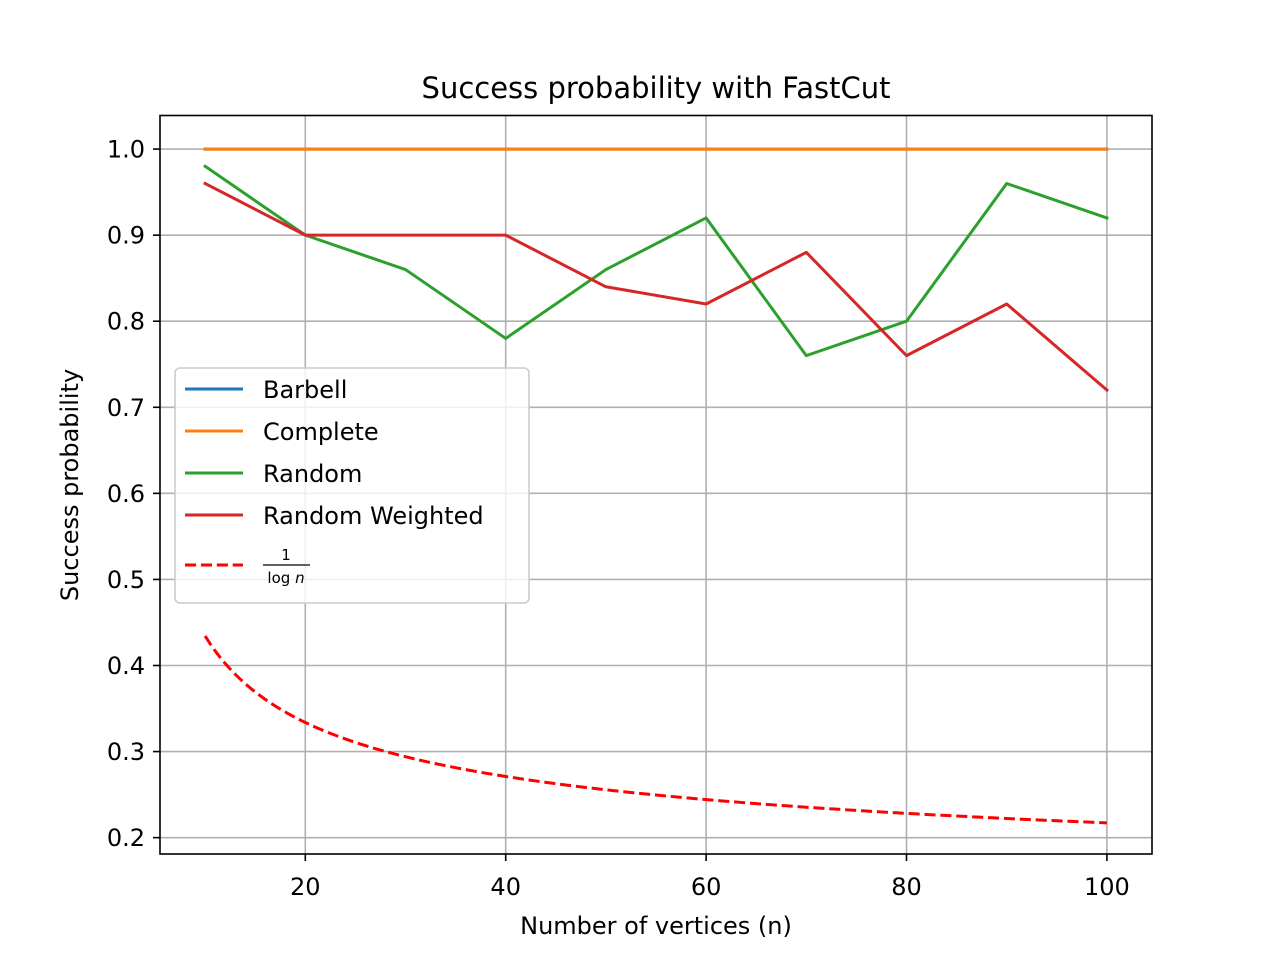 The image size is (1280, 965). I want to click on y-tick-label: 0.3, so click(126, 752).